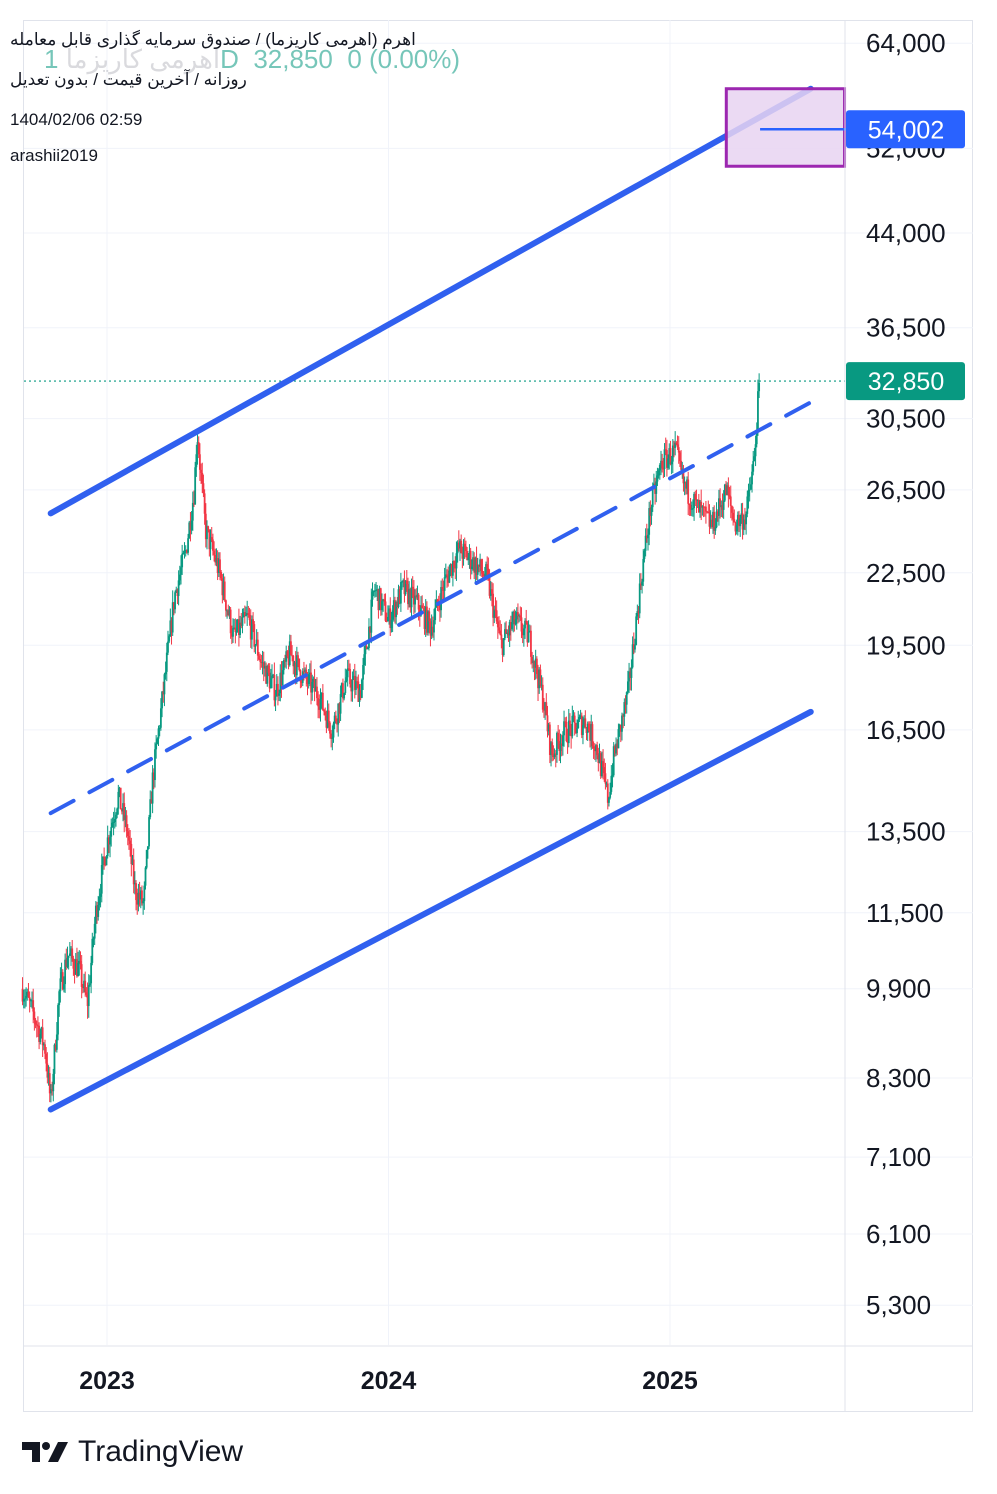  What do you see at coordinates (143, 59) in the screenshot?
I see `watermark-name: اهرمی کاریزما` at bounding box center [143, 59].